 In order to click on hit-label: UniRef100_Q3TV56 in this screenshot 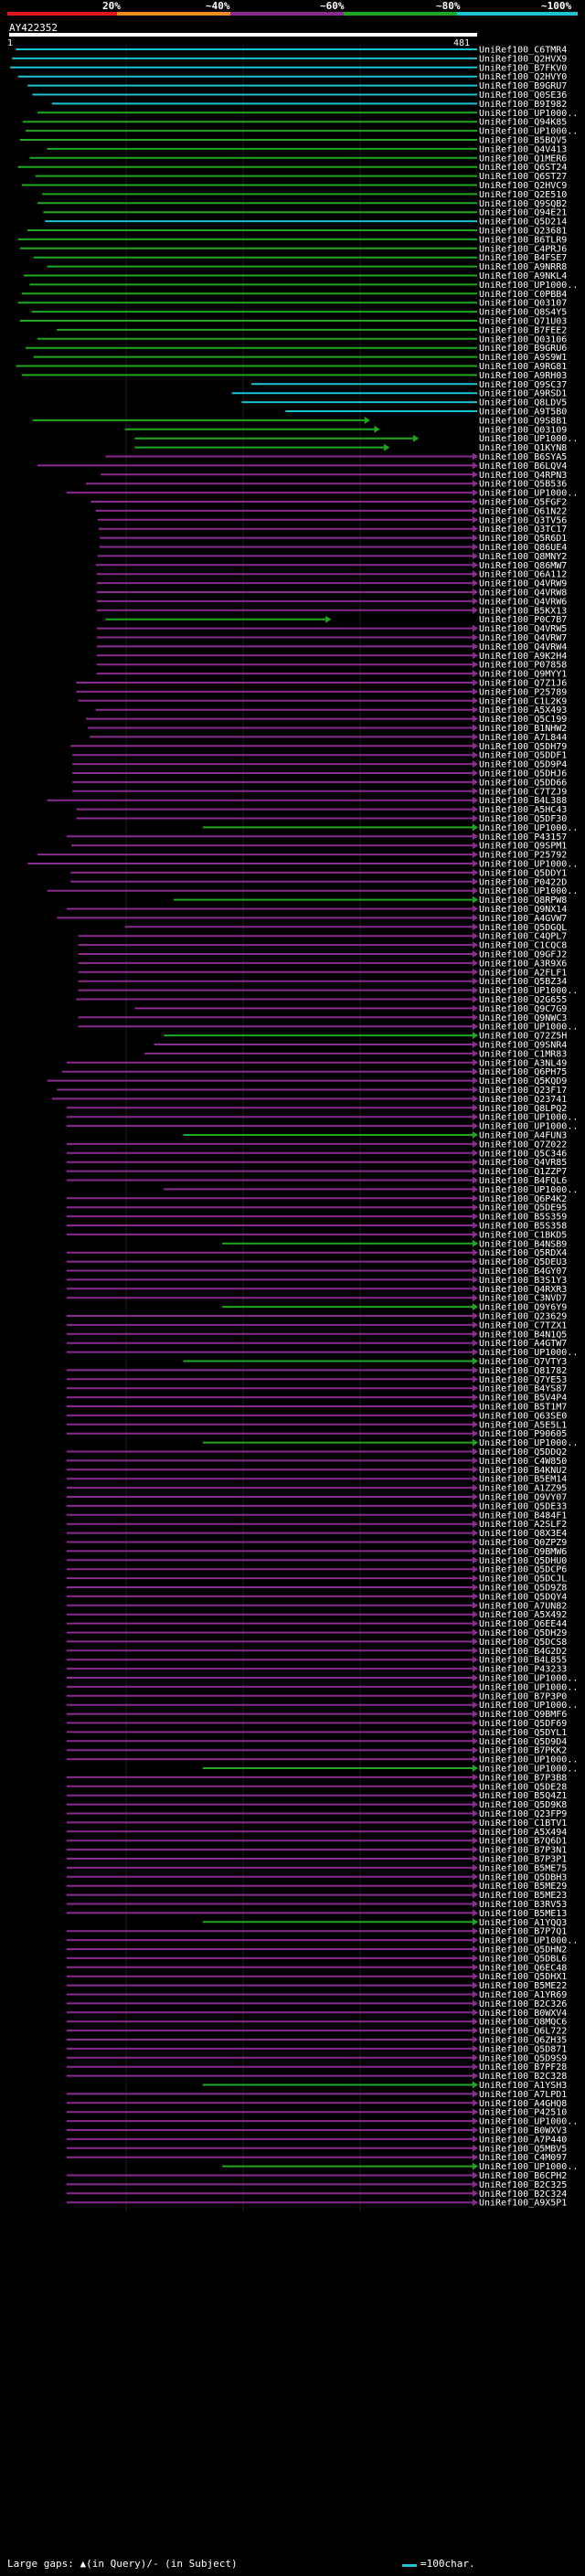, I will do `click(523, 520)`.